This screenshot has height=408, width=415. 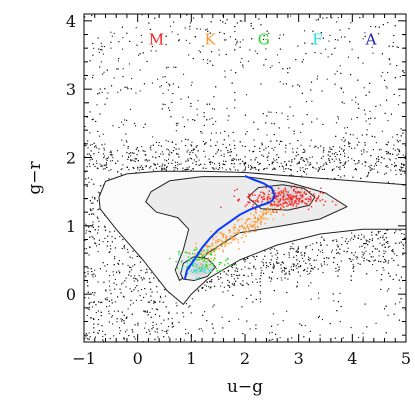 What do you see at coordinates (200, 271) in the screenshot?
I see `star-point-F` at bounding box center [200, 271].